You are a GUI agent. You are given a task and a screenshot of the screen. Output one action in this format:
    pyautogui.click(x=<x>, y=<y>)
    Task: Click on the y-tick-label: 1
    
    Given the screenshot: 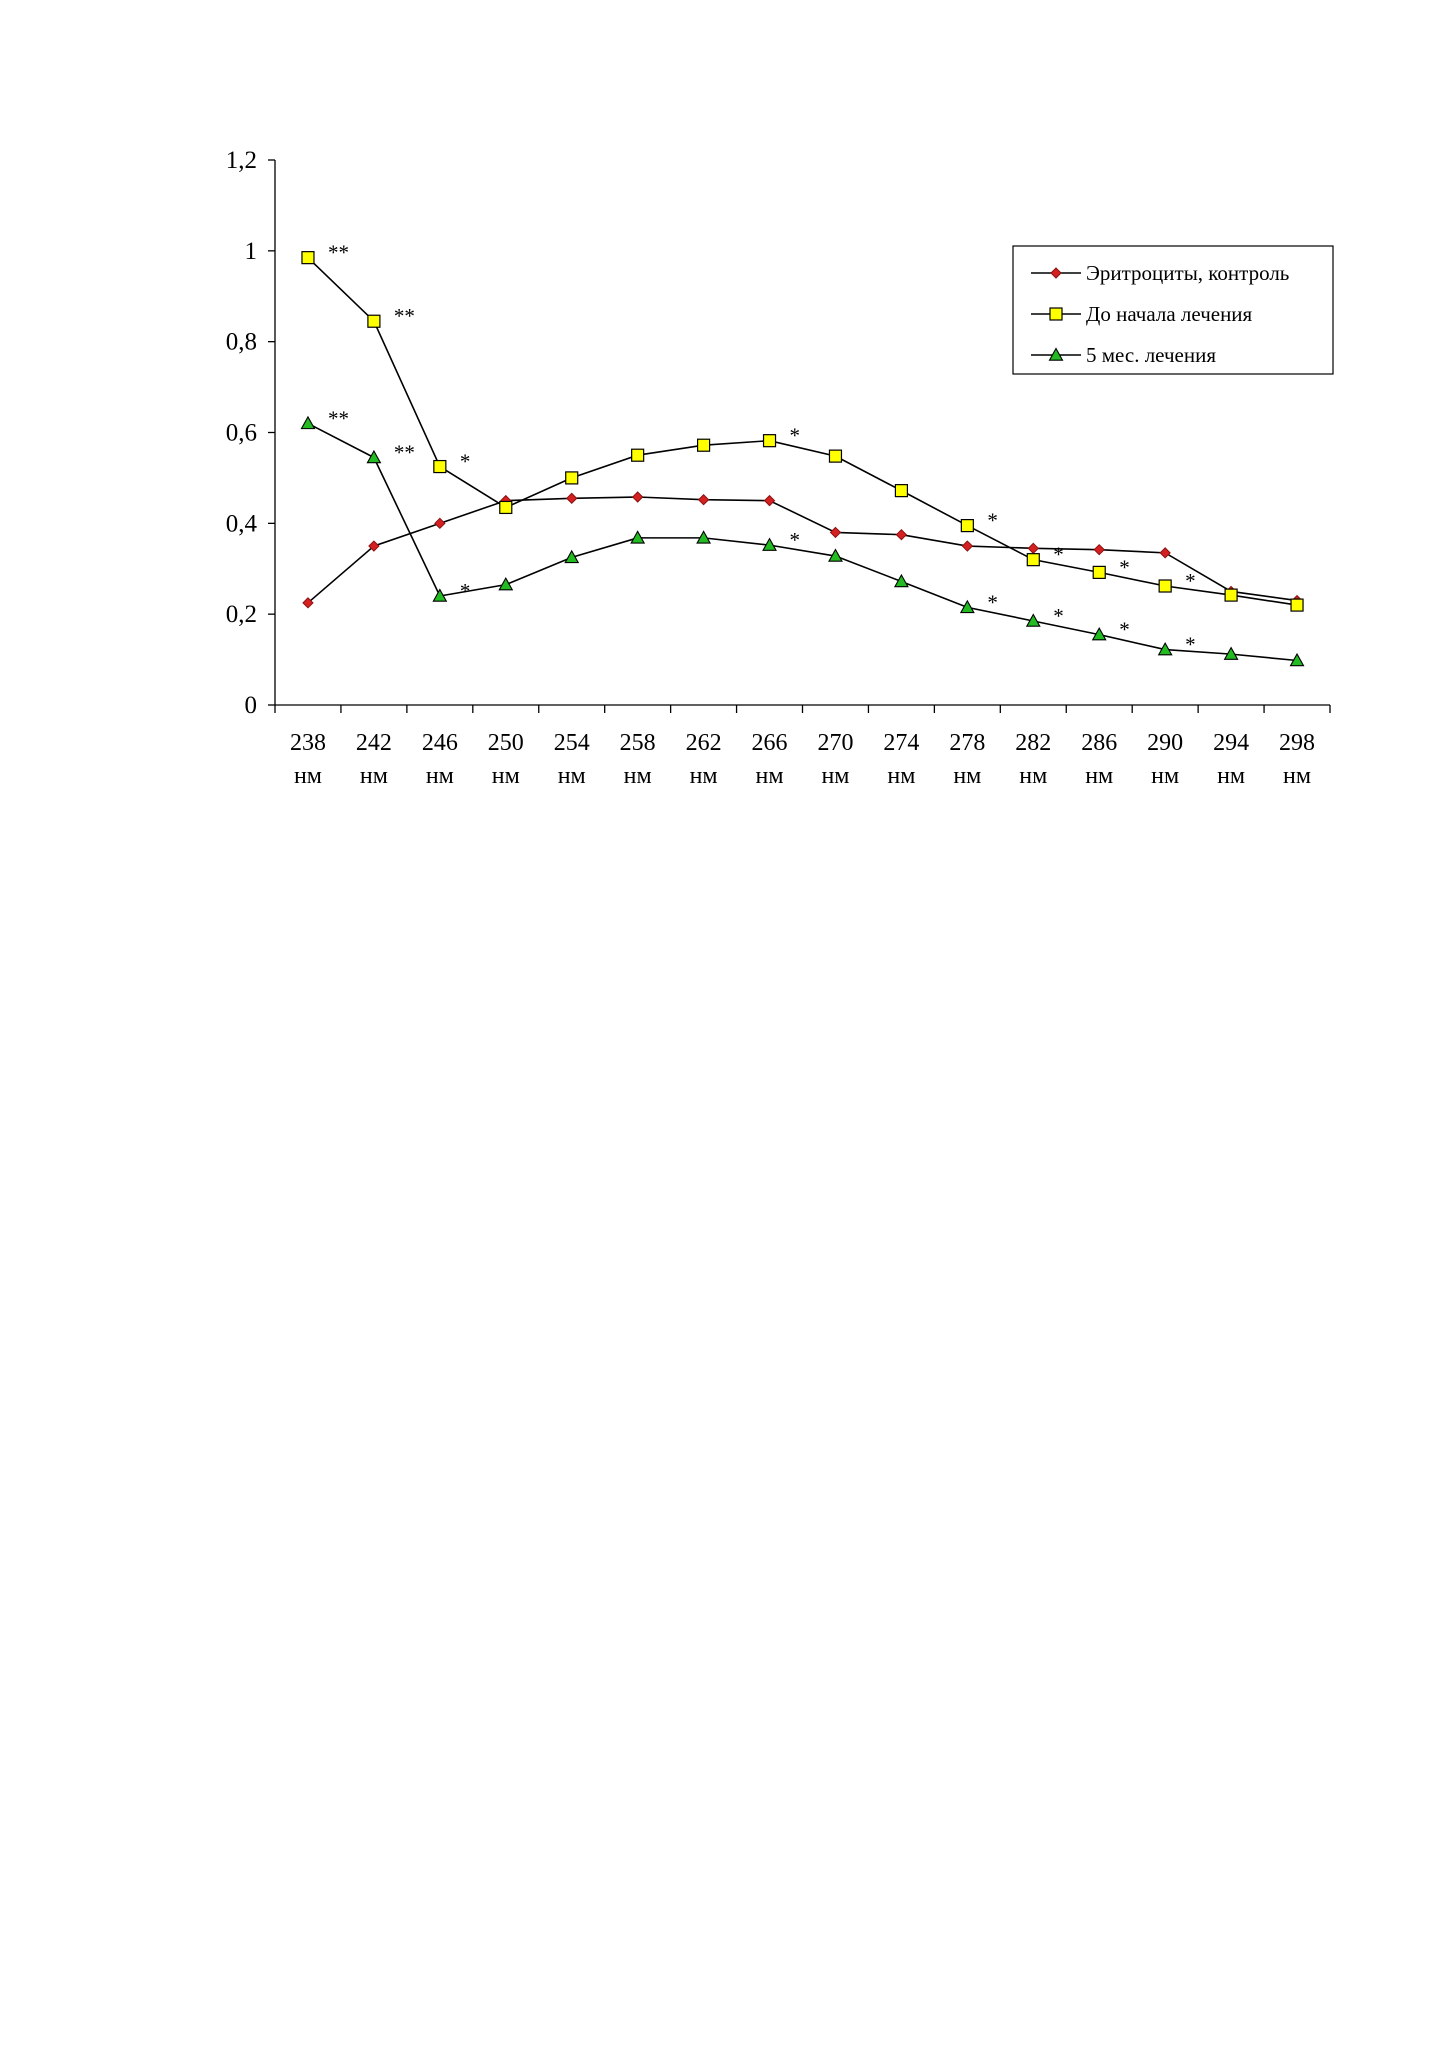 What is the action you would take?
    pyautogui.click(x=251, y=251)
    